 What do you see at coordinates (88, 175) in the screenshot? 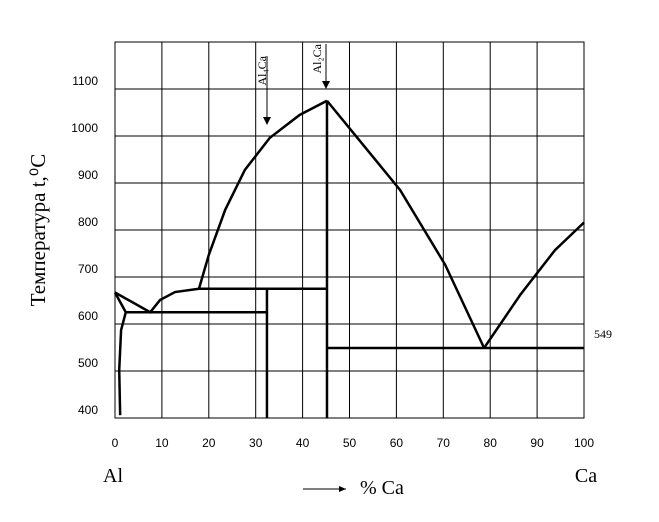
I see `y-tick-label: 900` at bounding box center [88, 175].